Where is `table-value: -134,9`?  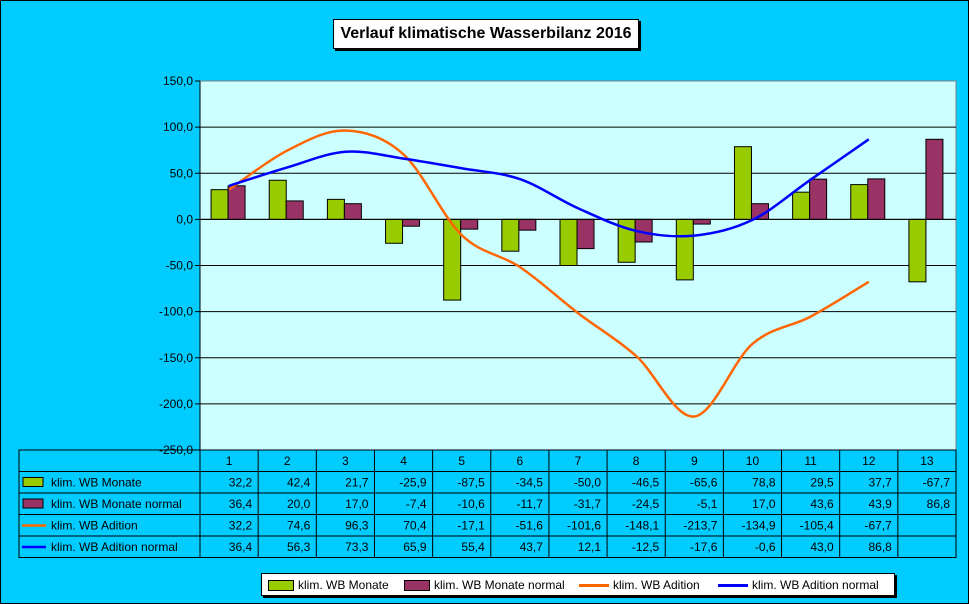 table-value: -134,9 is located at coordinates (759, 526).